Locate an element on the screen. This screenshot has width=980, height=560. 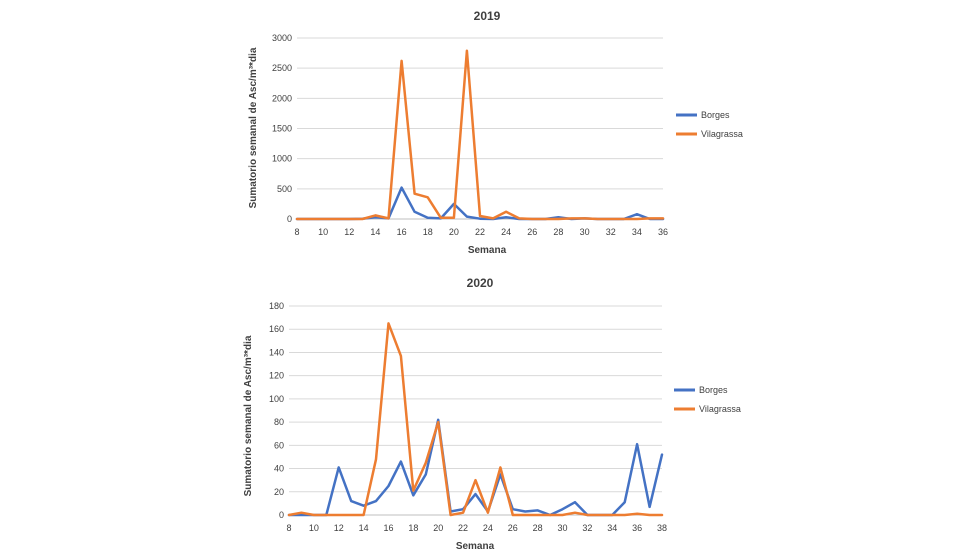
y-tick-label: 2000 is located at coordinates (282, 98).